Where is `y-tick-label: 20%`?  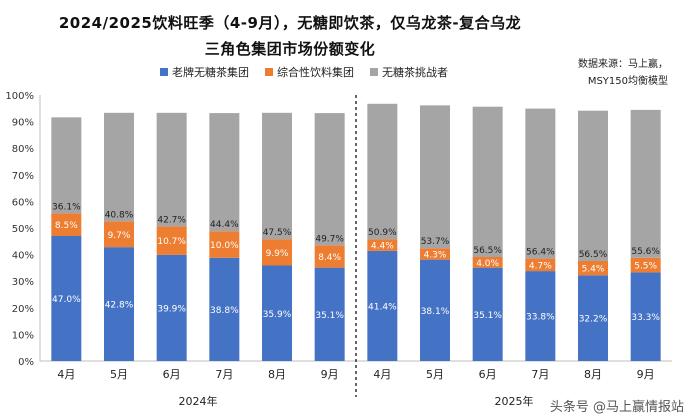 y-tick-label: 20% is located at coordinates (23, 309).